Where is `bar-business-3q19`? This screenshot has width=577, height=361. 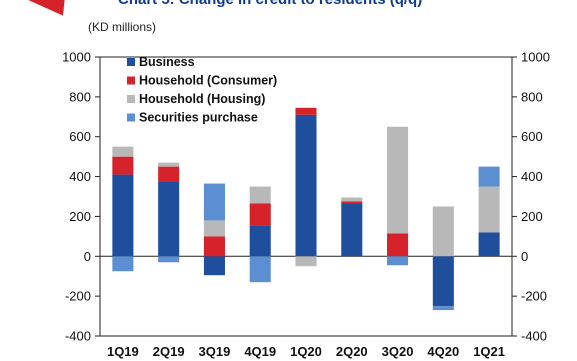 bar-business-3q19 is located at coordinates (214, 266).